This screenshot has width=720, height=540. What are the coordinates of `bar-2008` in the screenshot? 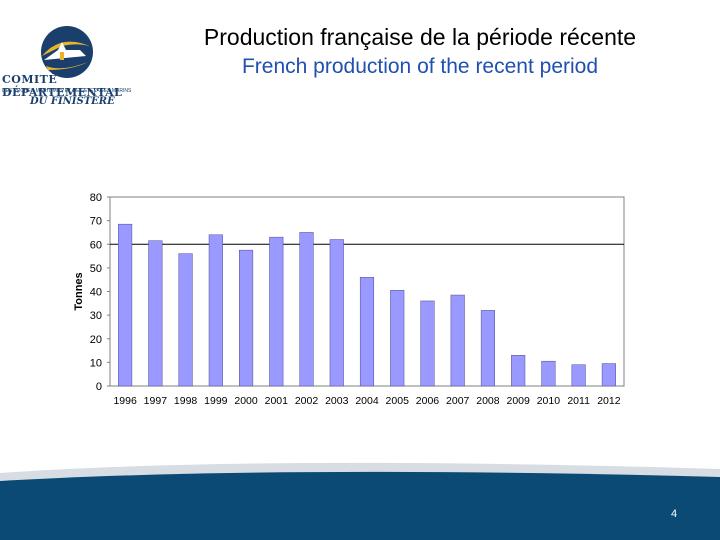 It's located at (487, 348).